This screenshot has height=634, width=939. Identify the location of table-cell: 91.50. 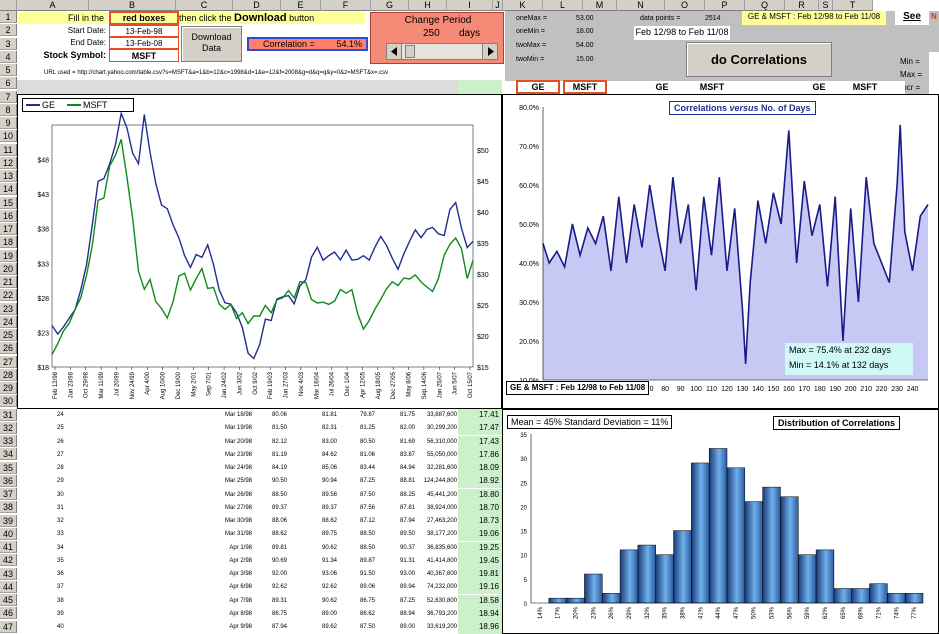
(367, 574).